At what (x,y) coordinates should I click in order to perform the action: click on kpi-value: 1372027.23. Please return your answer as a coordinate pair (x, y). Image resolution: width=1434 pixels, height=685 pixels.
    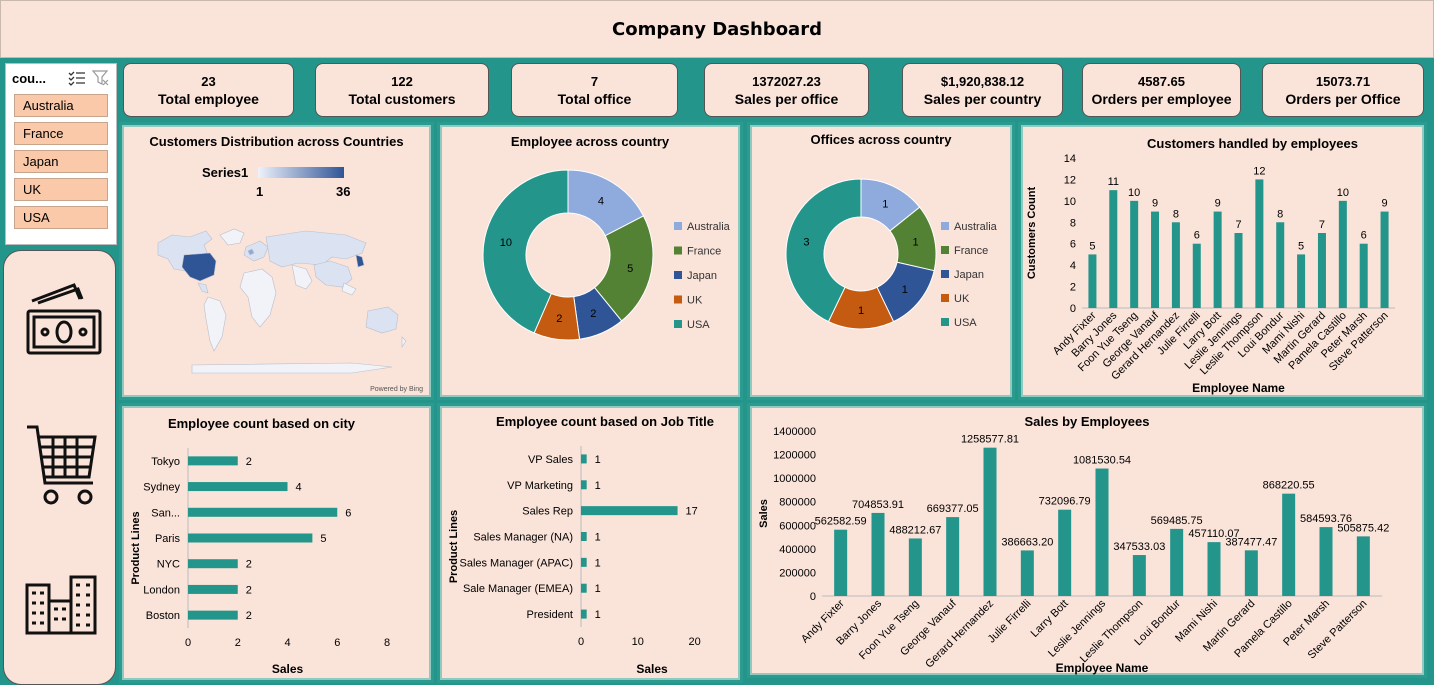
    Looking at the image, I should click on (786, 81).